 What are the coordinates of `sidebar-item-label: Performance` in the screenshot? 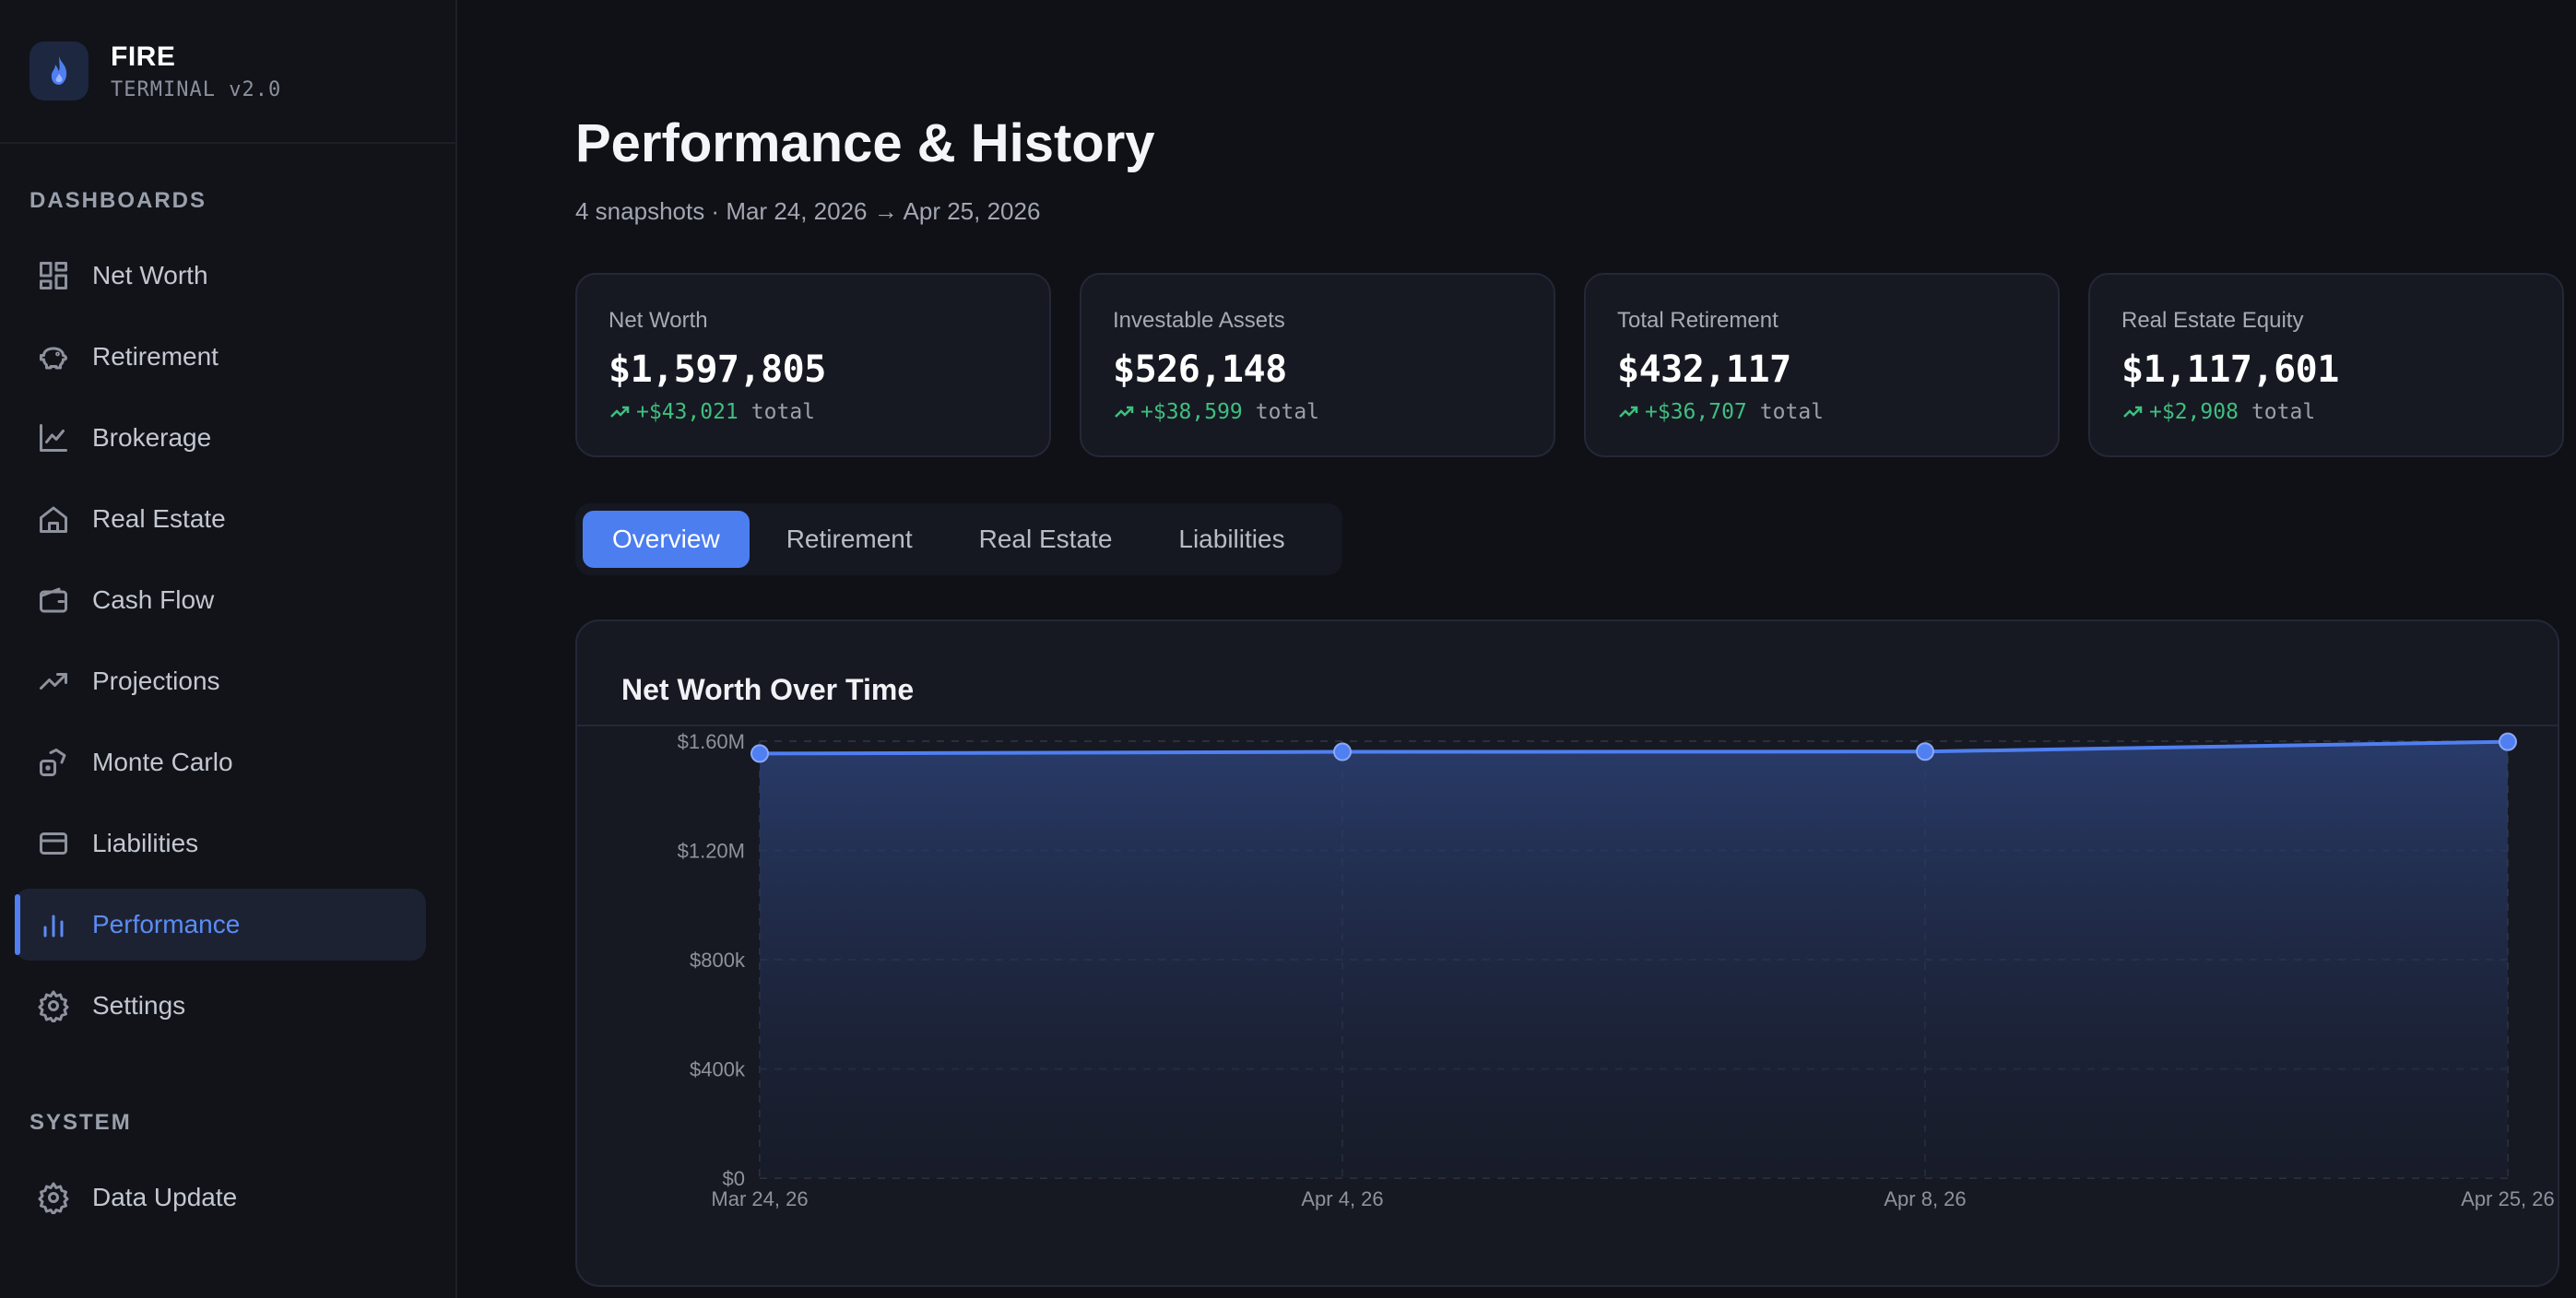 It's located at (166, 924).